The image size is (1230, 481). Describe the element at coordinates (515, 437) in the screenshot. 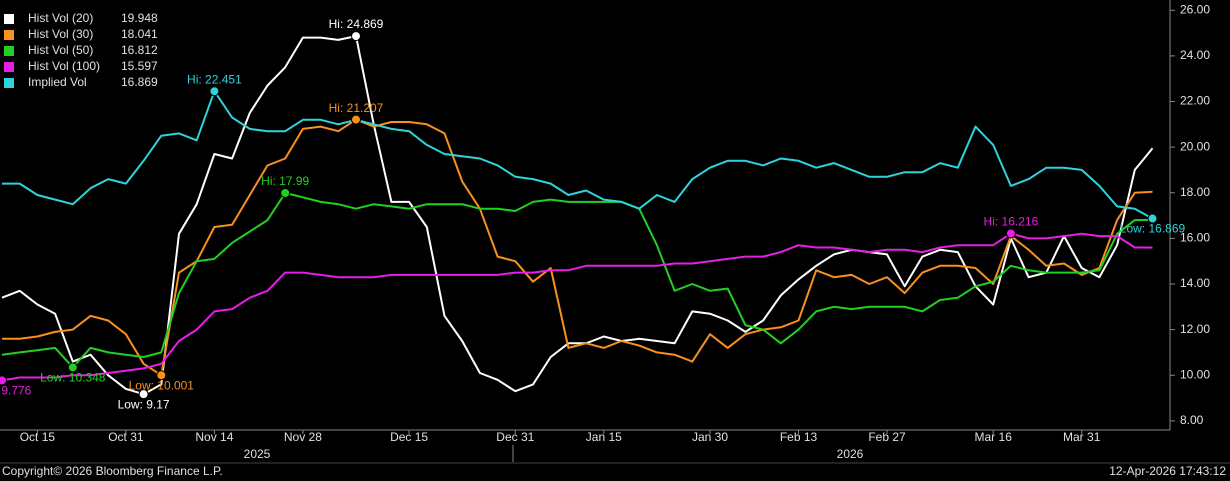

I see `x-tick-label: Dec 31` at that location.